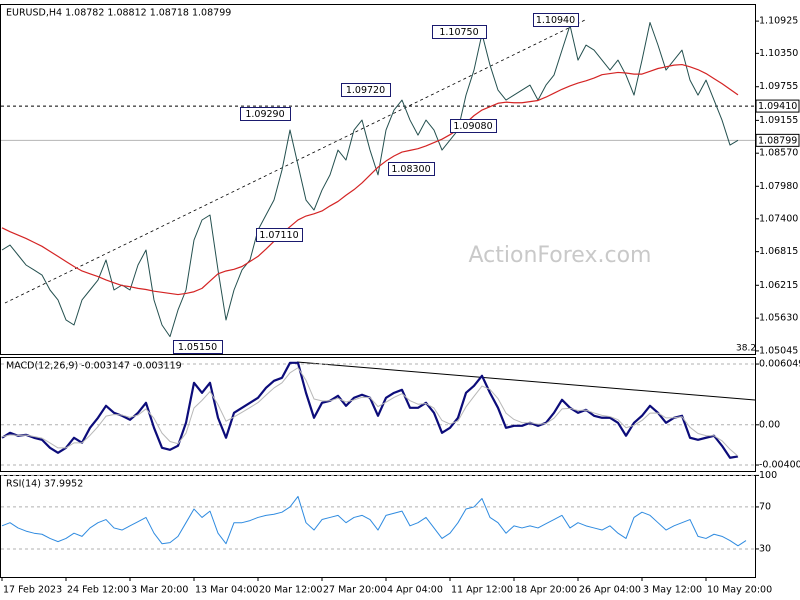 Image resolution: width=800 pixels, height=600 pixels. I want to click on price-label: 1.10750, so click(458, 32).